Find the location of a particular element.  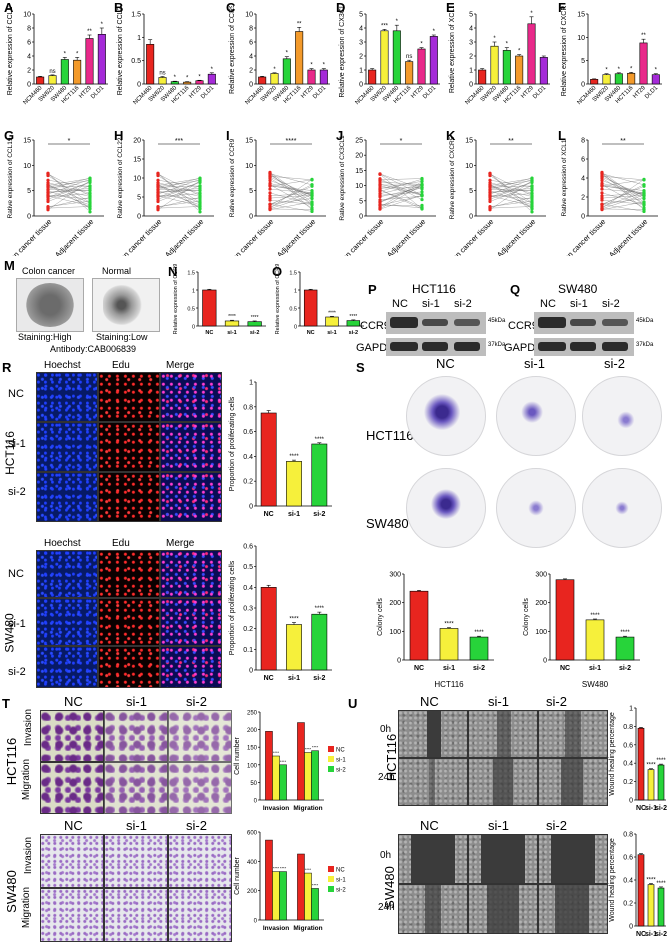

significance-label: ns is located at coordinates (162, 74).